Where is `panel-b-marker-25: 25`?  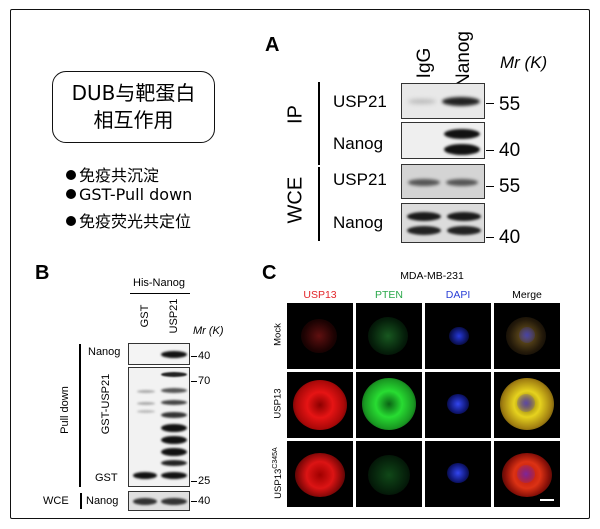 panel-b-marker-25: 25 is located at coordinates (204, 481).